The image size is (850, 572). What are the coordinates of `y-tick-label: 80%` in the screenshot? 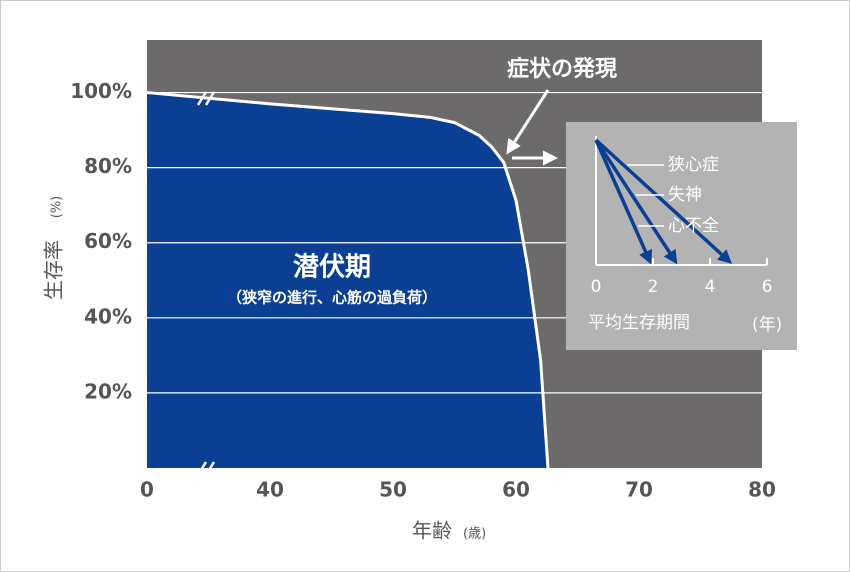 It's located at (108, 166).